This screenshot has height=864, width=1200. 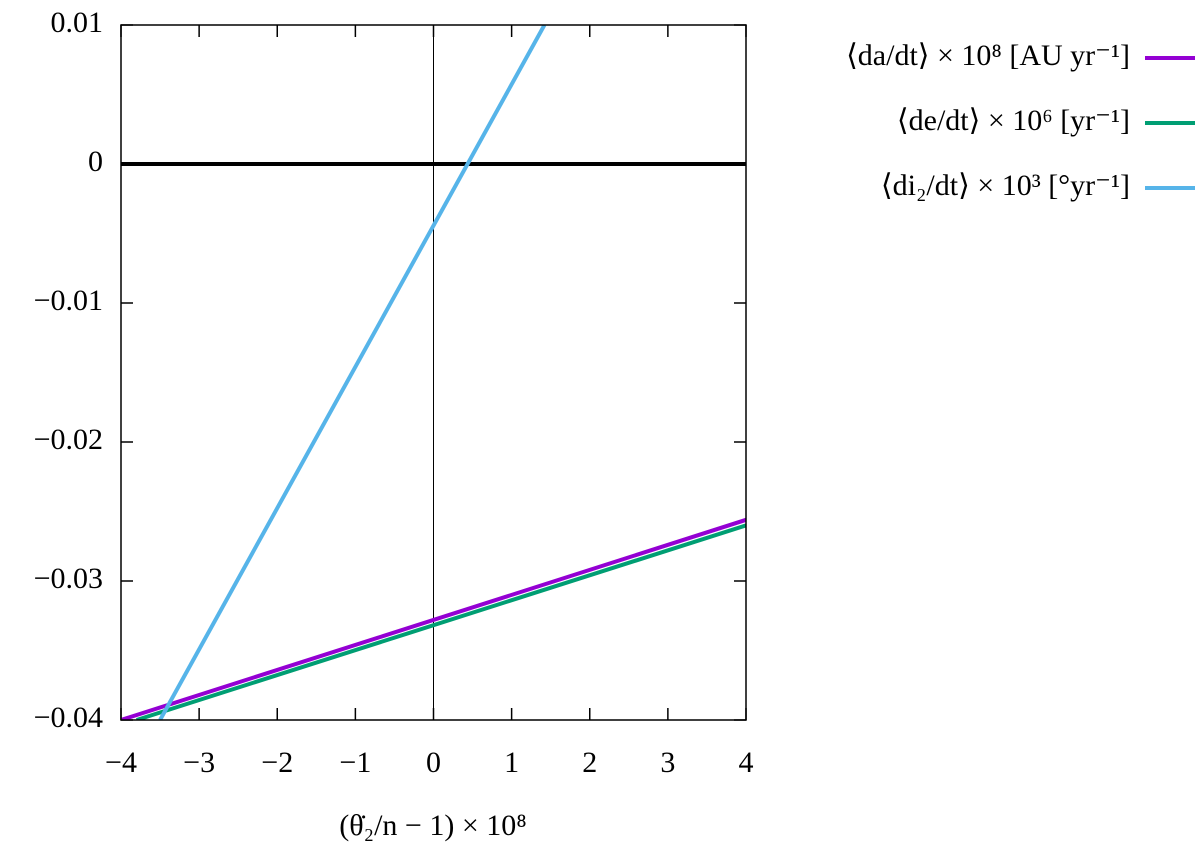 What do you see at coordinates (1005, 185) in the screenshot?
I see `legend-label: ⟨di₂/dt⟩ × 10³ [°yr⁻¹]` at bounding box center [1005, 185].